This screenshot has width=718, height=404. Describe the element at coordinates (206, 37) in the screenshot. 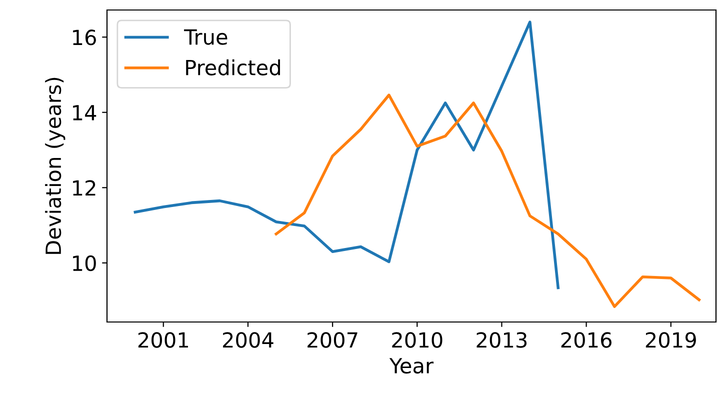

I see `legend-label: True` at that location.